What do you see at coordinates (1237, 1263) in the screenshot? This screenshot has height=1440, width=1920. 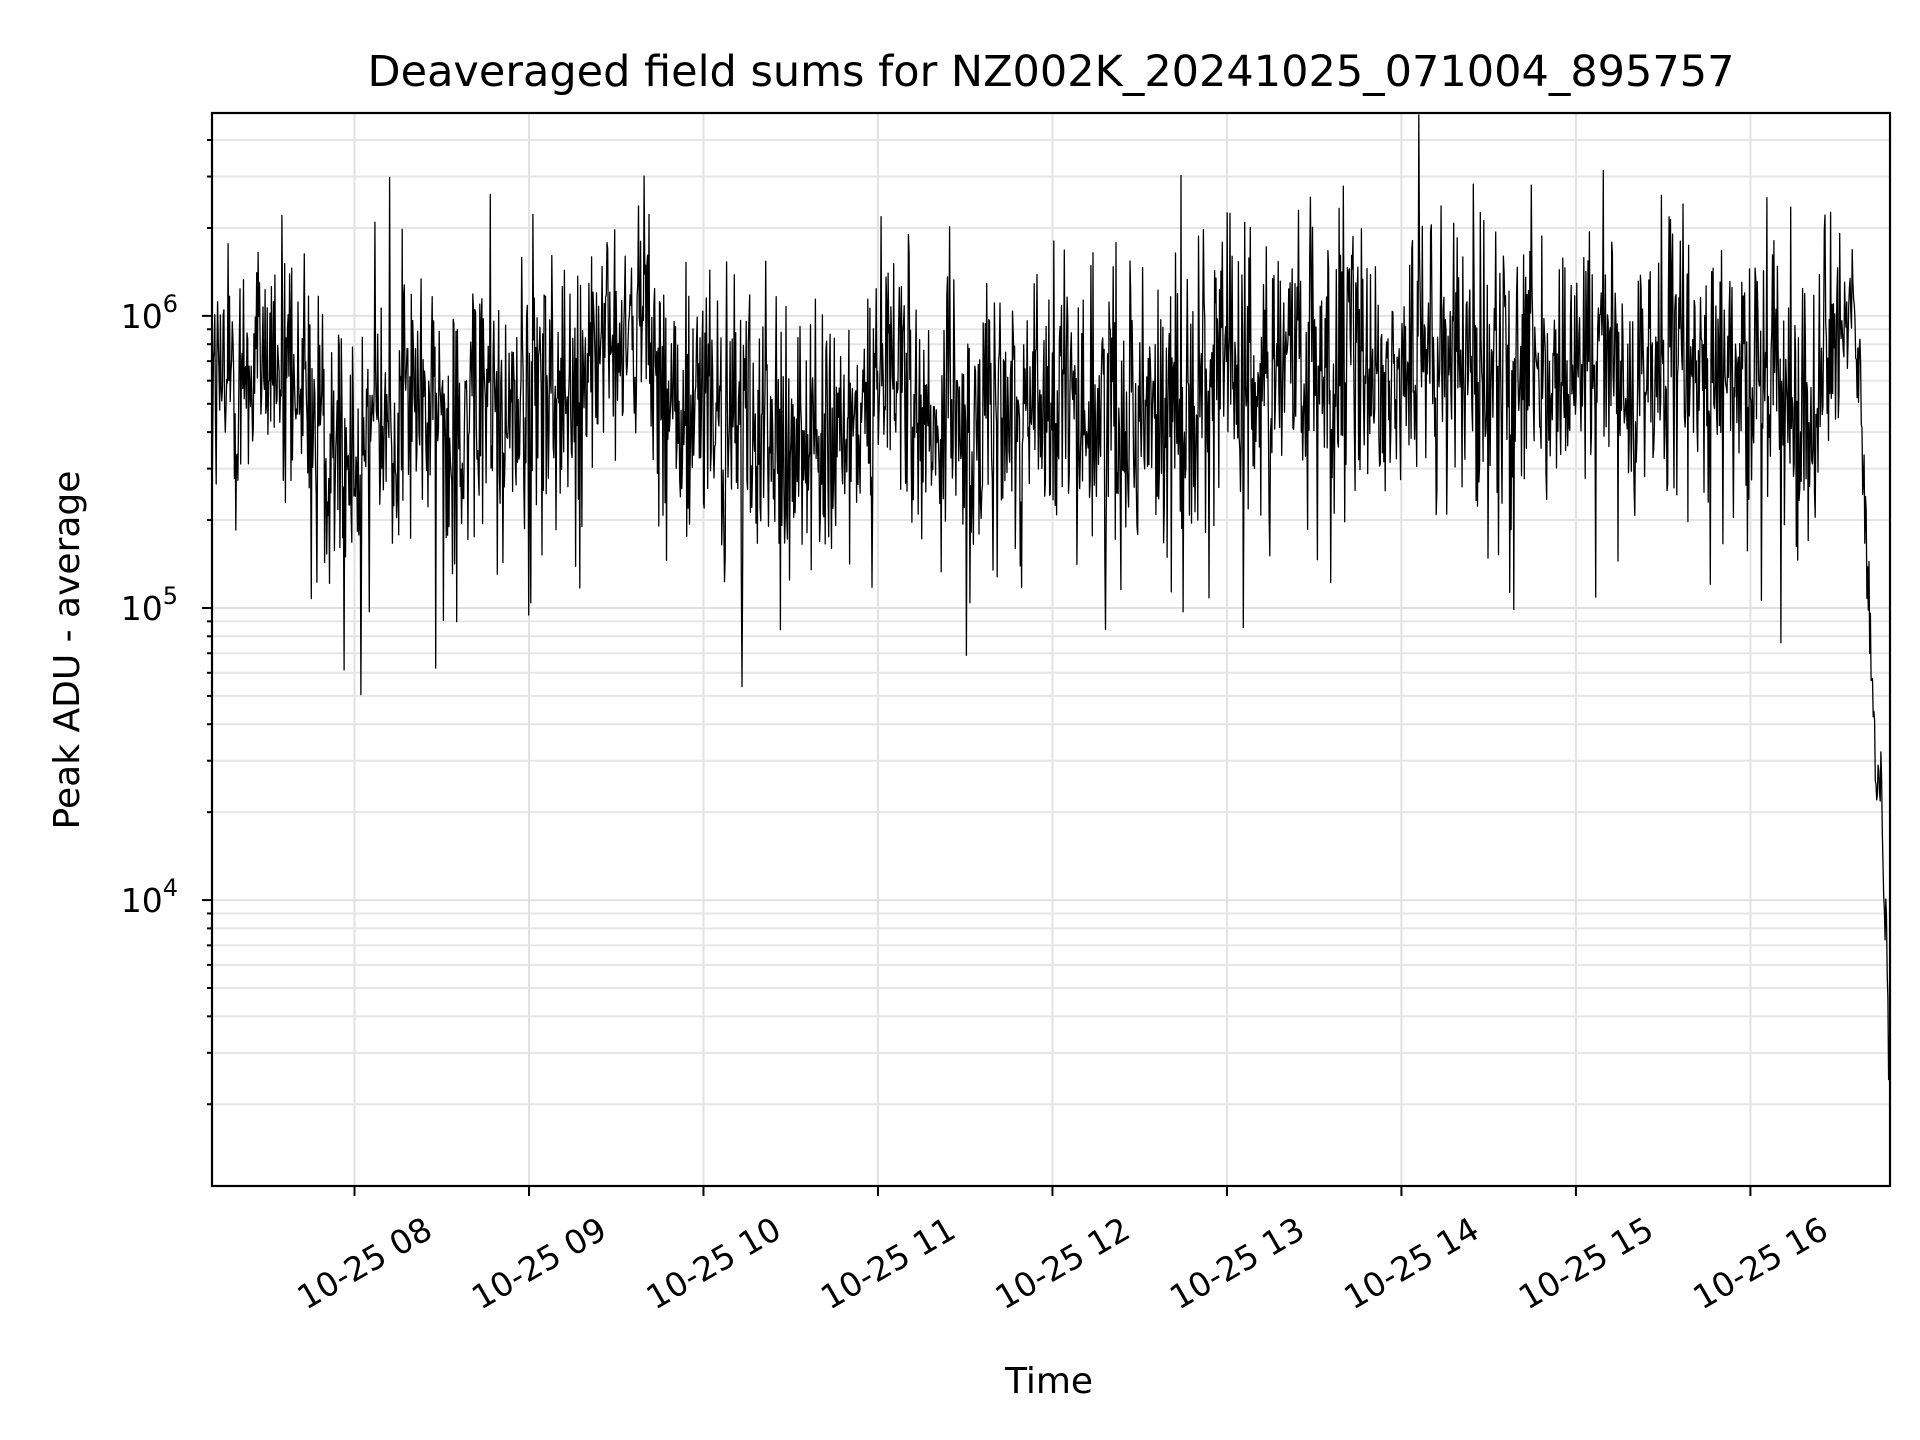 I see `x-tick-label: 10-25 13` at bounding box center [1237, 1263].